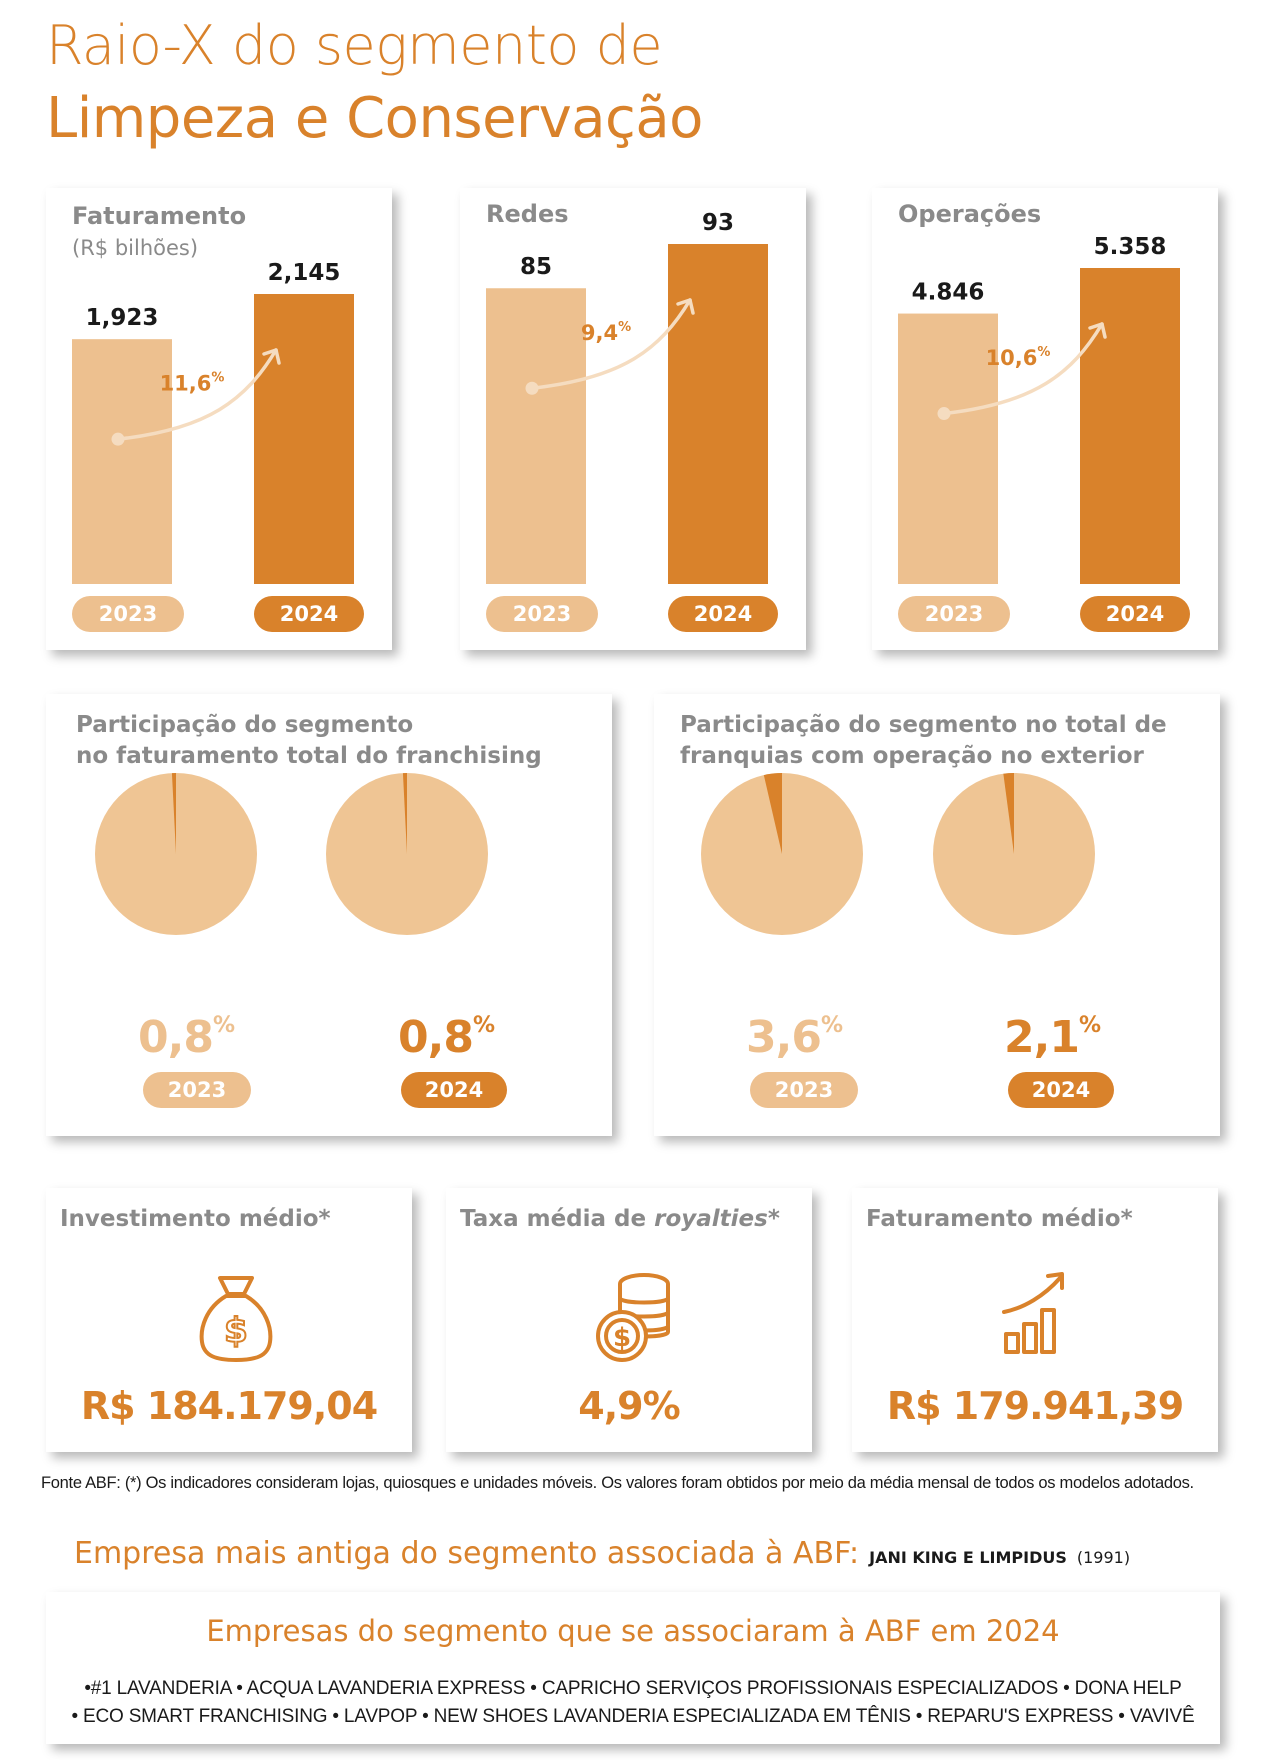 The height and width of the screenshot is (1760, 1270). What do you see at coordinates (186, 1037) in the screenshot?
I see `pie-value-2023: 0,8%` at bounding box center [186, 1037].